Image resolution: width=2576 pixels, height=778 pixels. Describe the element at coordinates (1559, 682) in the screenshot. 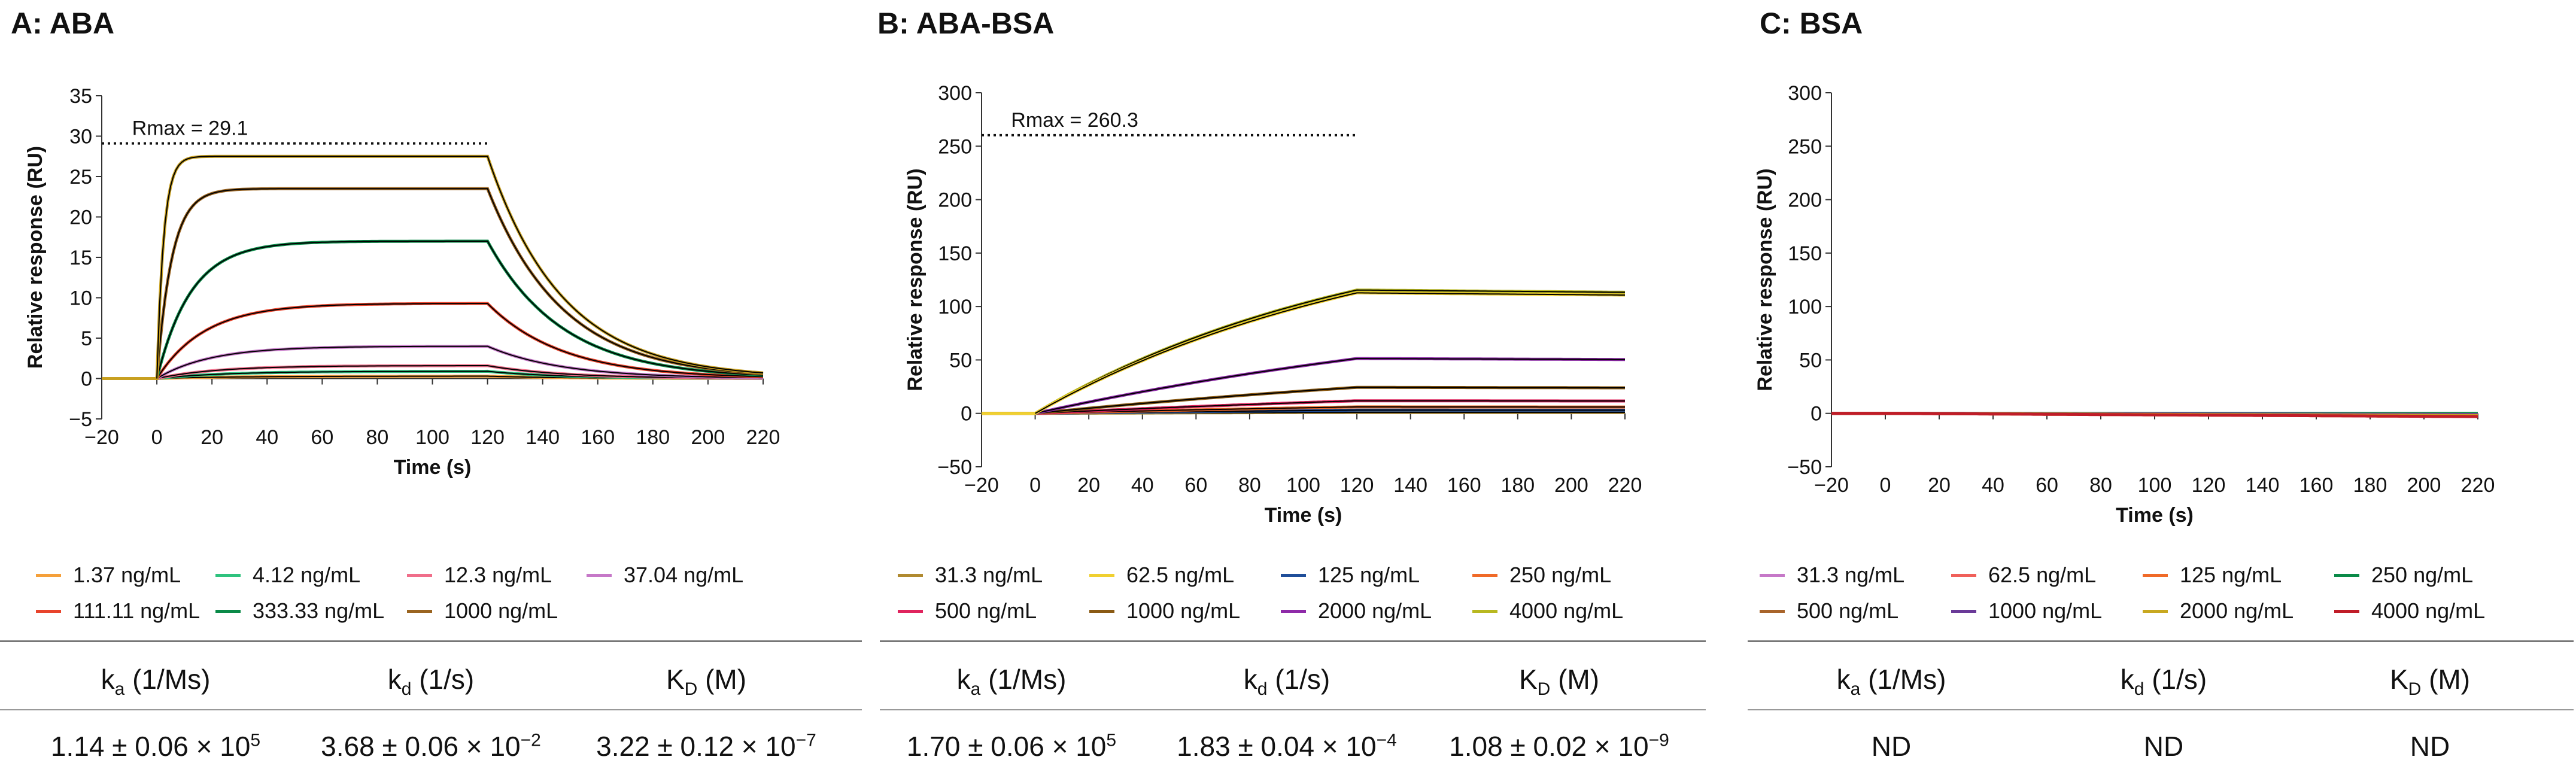

I see `KD-header: KD (M)` at that location.